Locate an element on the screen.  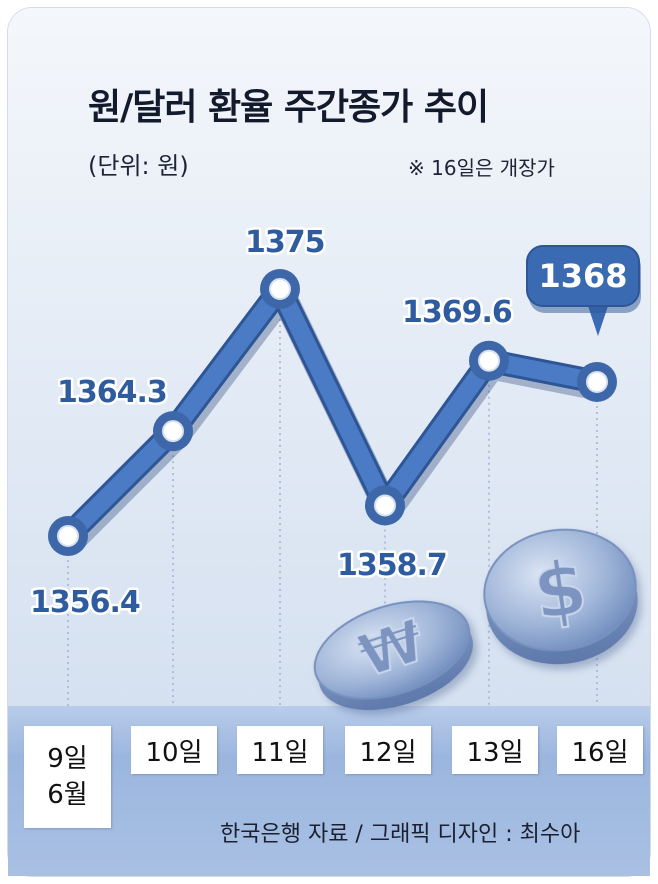
x-tick-label: 10일 is located at coordinates (174, 752).